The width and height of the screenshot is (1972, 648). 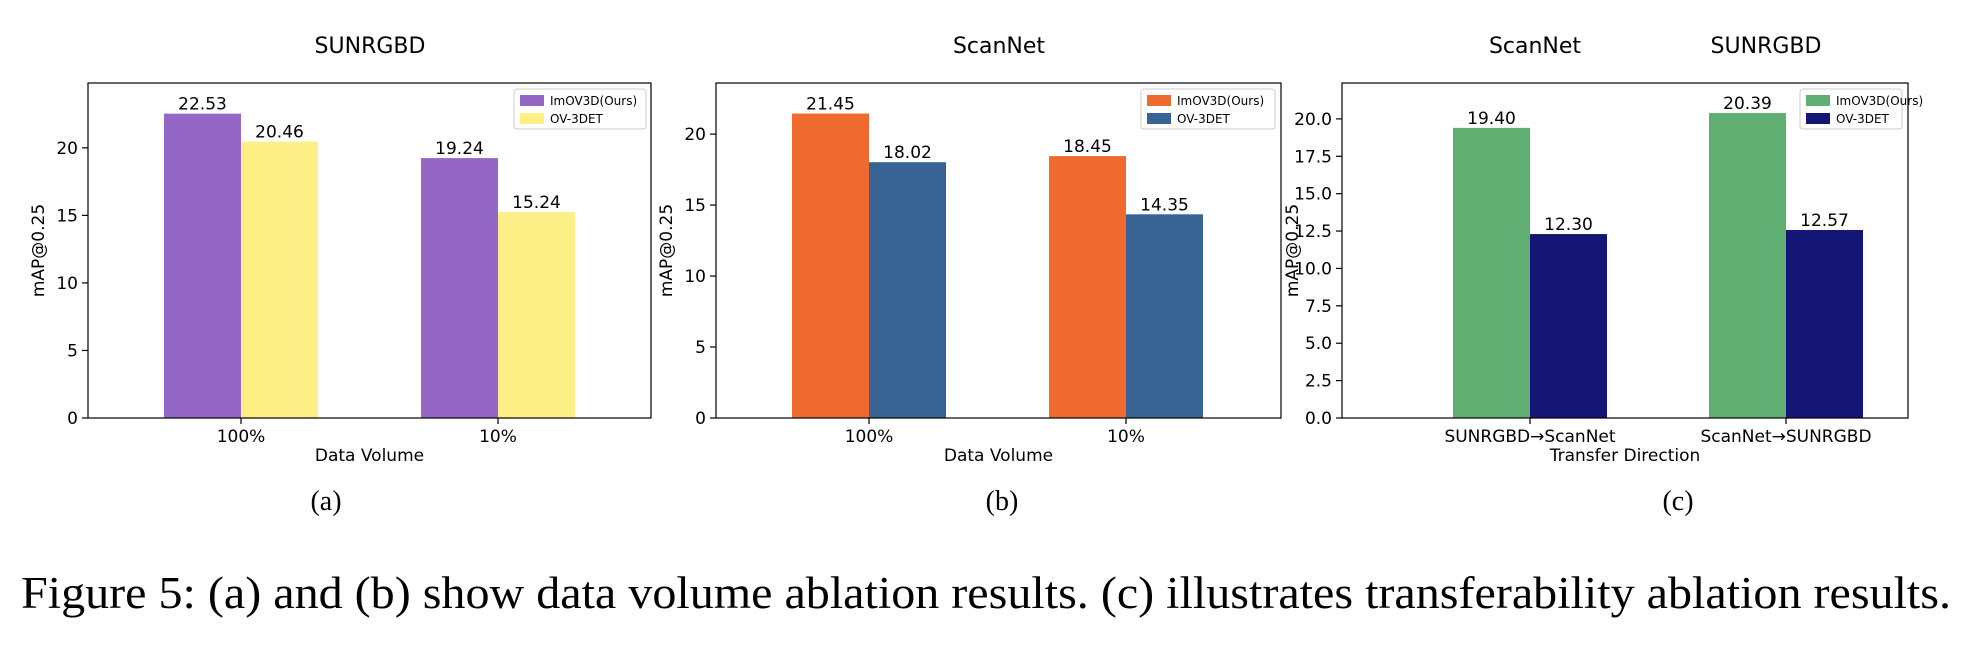 I want to click on y-tick-label: 10.0, so click(x=1313, y=269).